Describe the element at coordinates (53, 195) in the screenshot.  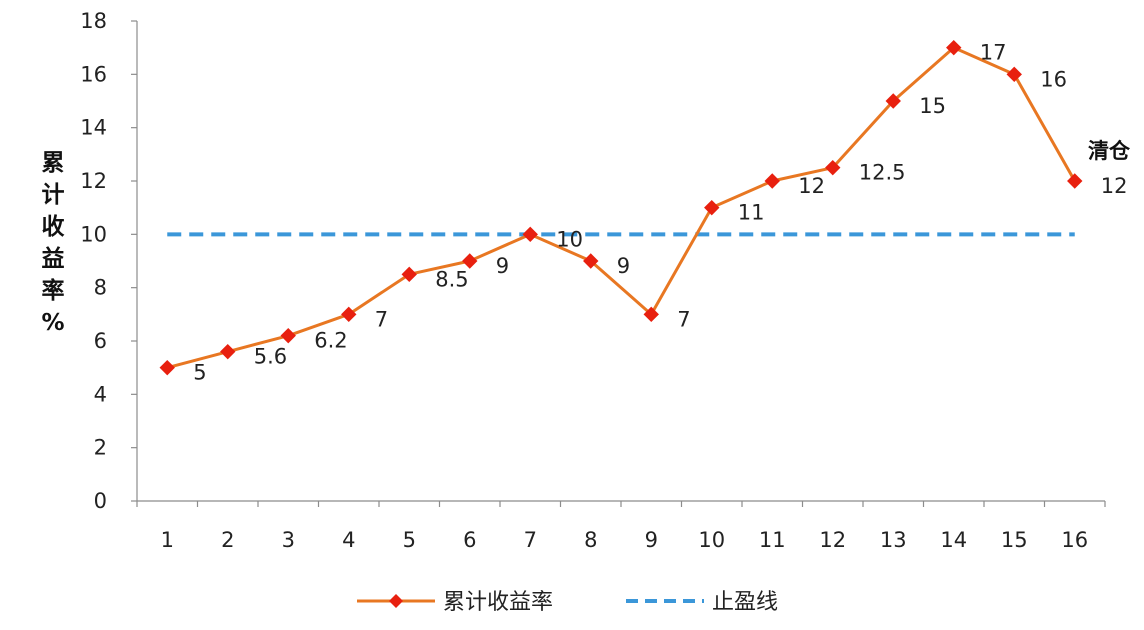
I see `y-axis-label-char: 计` at that location.